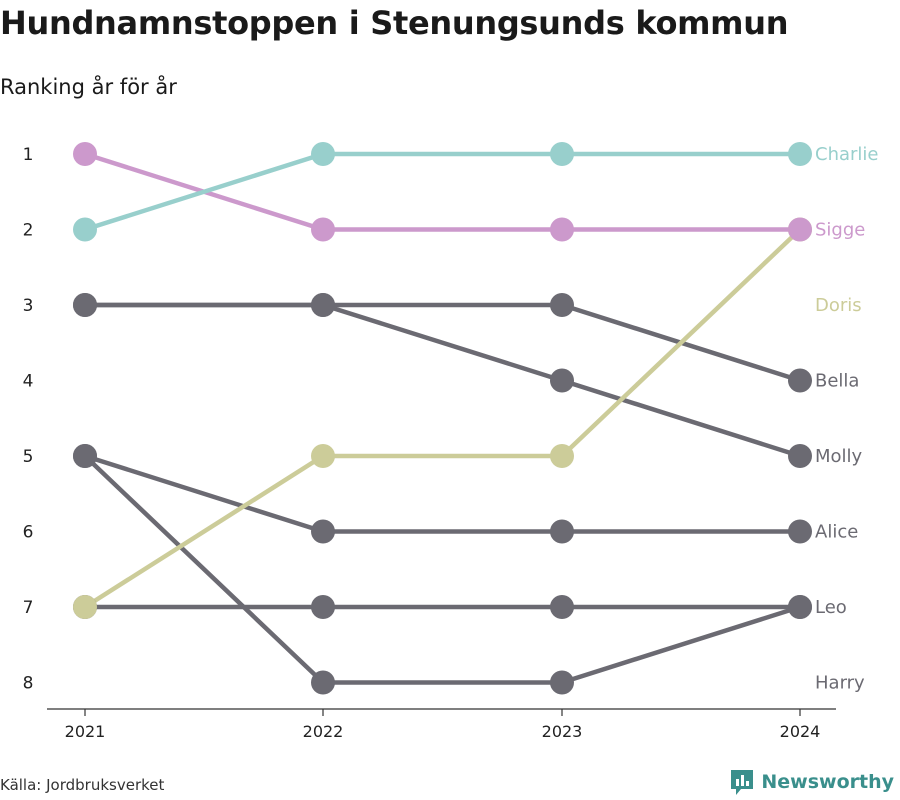  I want to click on x-tick-label: 2022, so click(323, 731).